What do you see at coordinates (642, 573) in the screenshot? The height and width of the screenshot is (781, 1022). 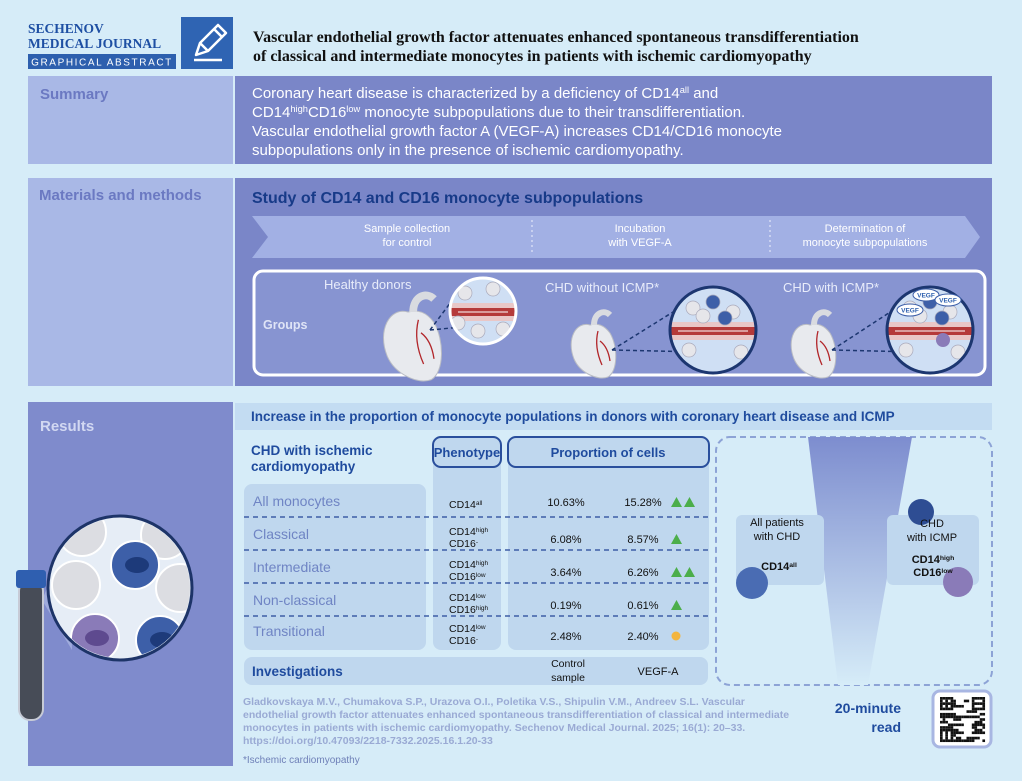 I see `vegf-value: 6.26%` at bounding box center [642, 573].